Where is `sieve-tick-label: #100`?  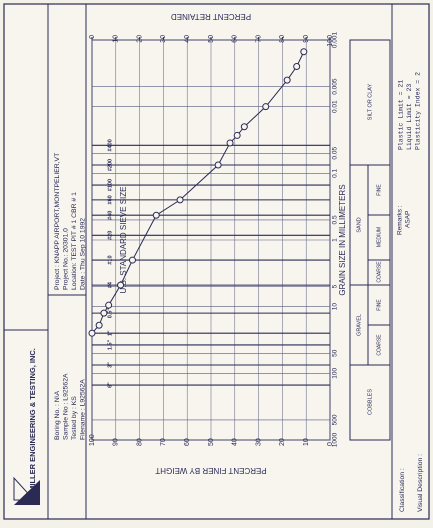 sieve-tick-label: #100 is located at coordinates (110, 185).